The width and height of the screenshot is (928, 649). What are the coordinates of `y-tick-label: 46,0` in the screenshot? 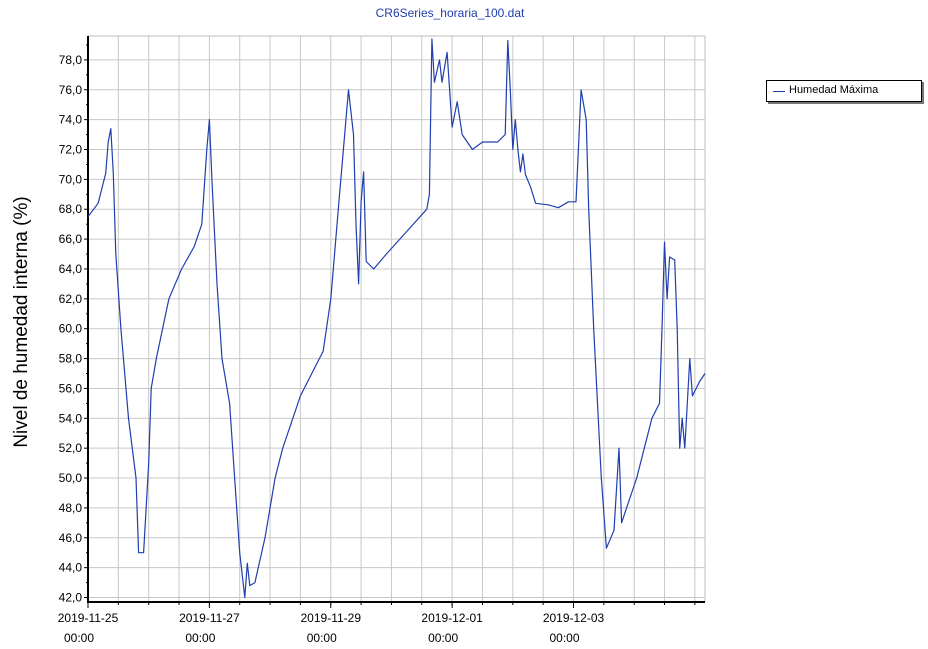 It's located at (71, 538).